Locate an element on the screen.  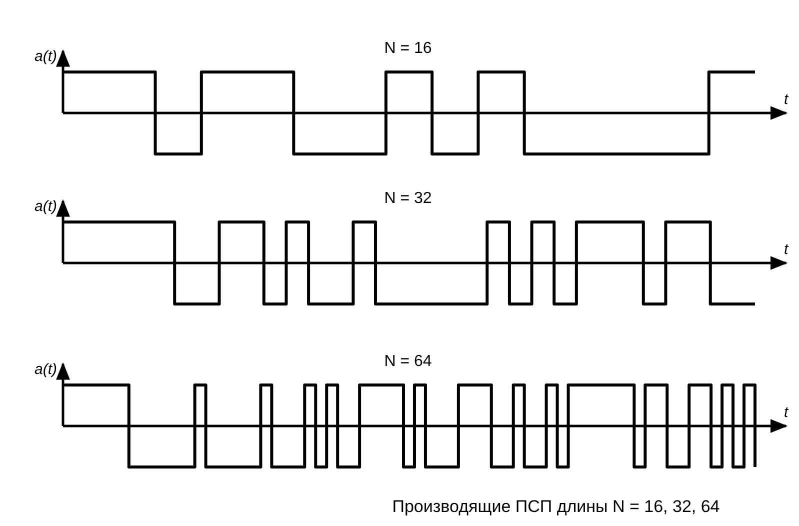
text: Производящие ПСП длины N = 16, 32, 64 is located at coordinates (556, 506).